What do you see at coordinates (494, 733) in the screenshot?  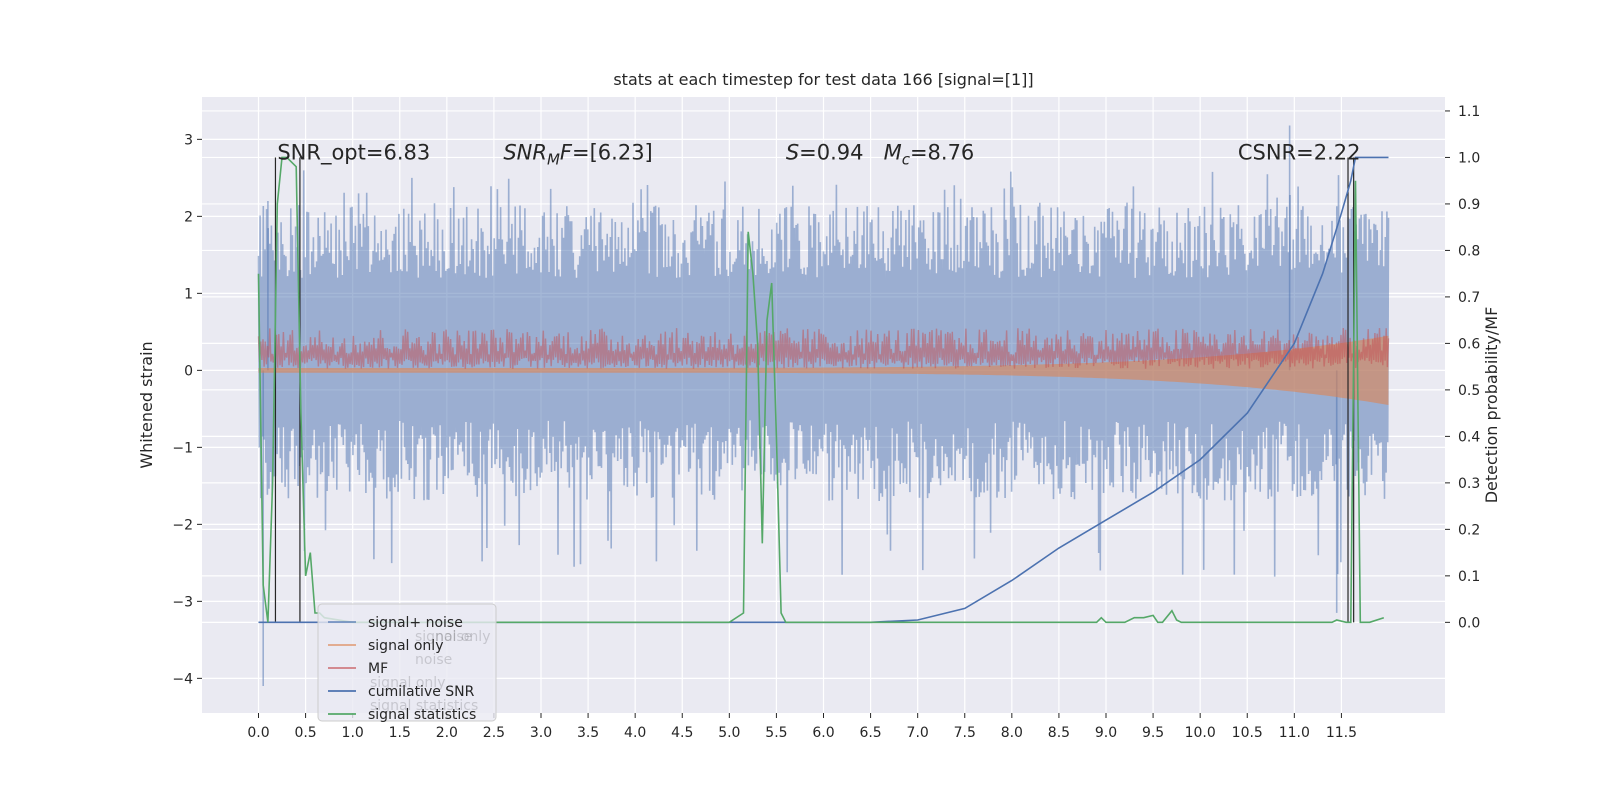 I see `x-tick-label: 2.5` at bounding box center [494, 733].